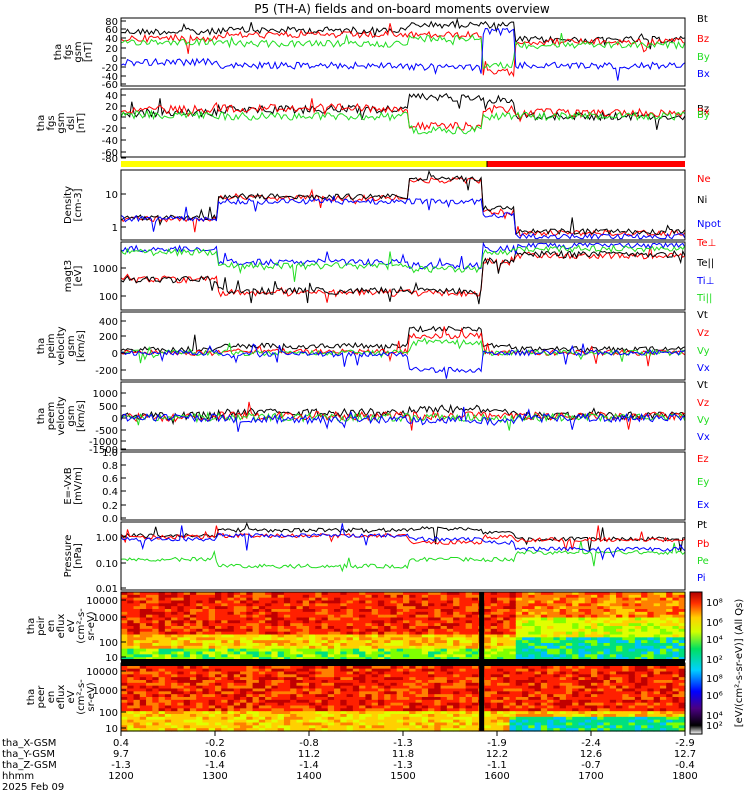  What do you see at coordinates (497, 743) in the screenshot?
I see `x-tick-label-x: -1.9` at bounding box center [497, 743].